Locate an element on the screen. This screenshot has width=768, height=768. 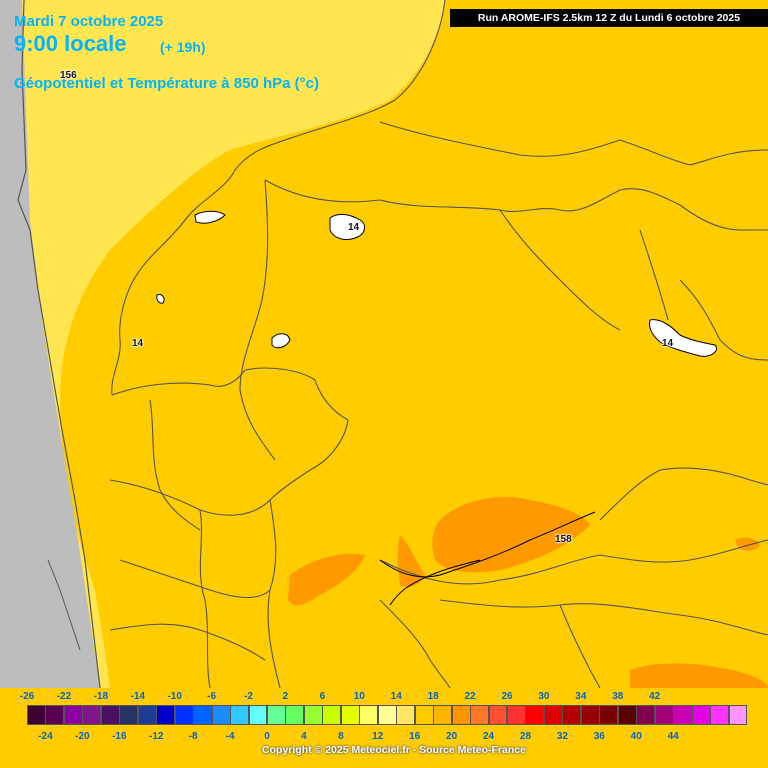
legend-top-label: -10 is located at coordinates (174, 696).